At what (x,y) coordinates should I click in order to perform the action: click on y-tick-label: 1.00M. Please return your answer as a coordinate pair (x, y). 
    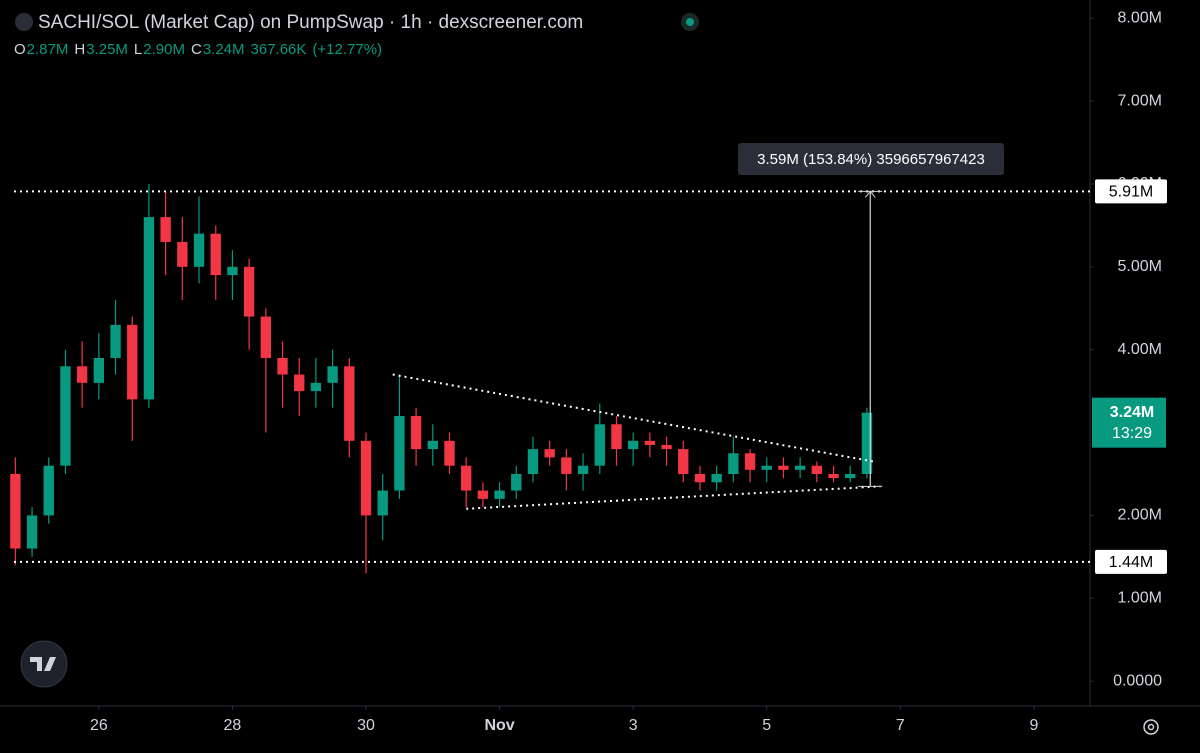
    Looking at the image, I should click on (1140, 597).